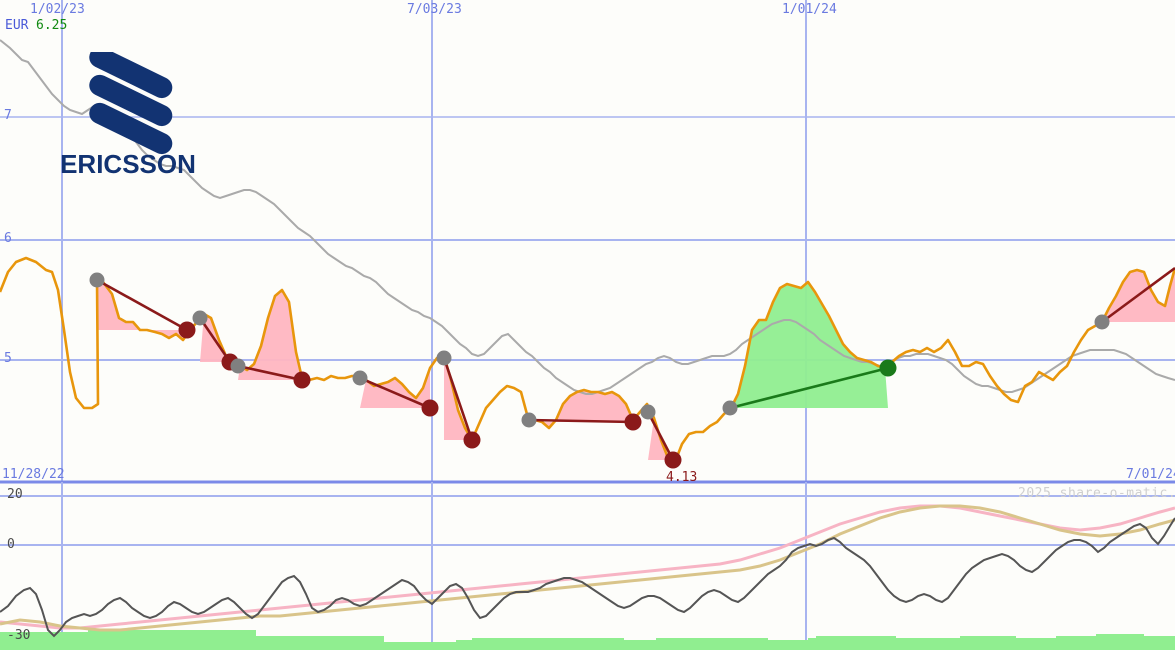  What do you see at coordinates (33, 474) in the screenshot?
I see `lower-panel-date-left: 11/28/22` at bounding box center [33, 474].